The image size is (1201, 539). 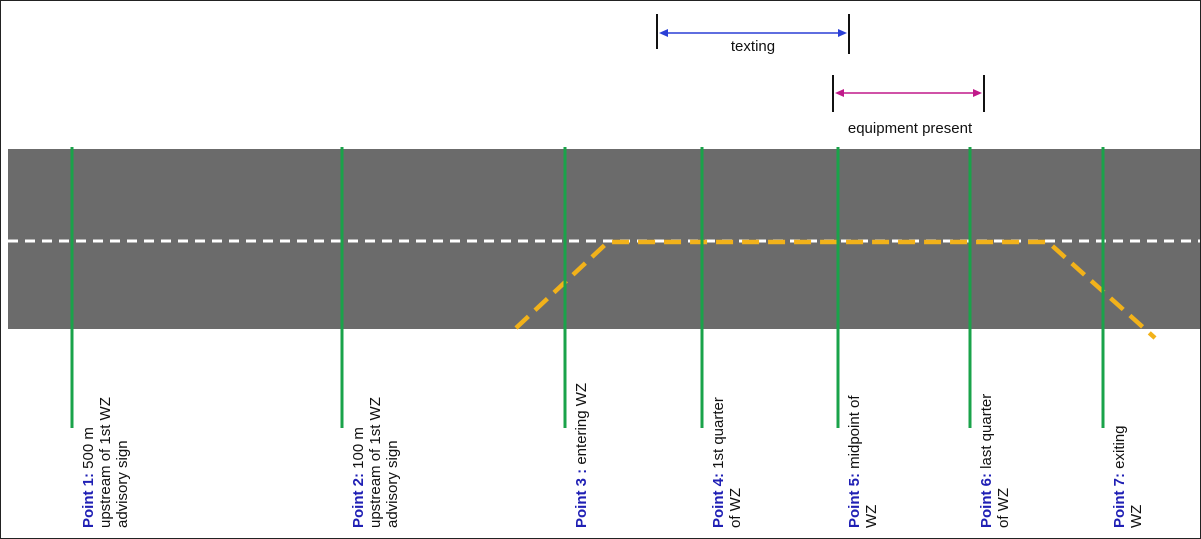 What do you see at coordinates (1119, 449) in the screenshot?
I see `point-7-desc-first: exiting` at bounding box center [1119, 449].